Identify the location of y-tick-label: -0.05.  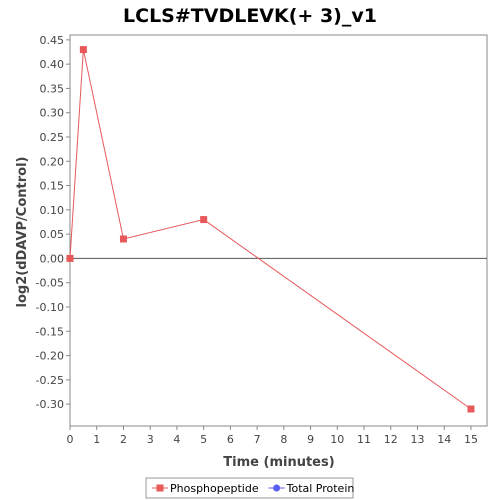
(50, 283).